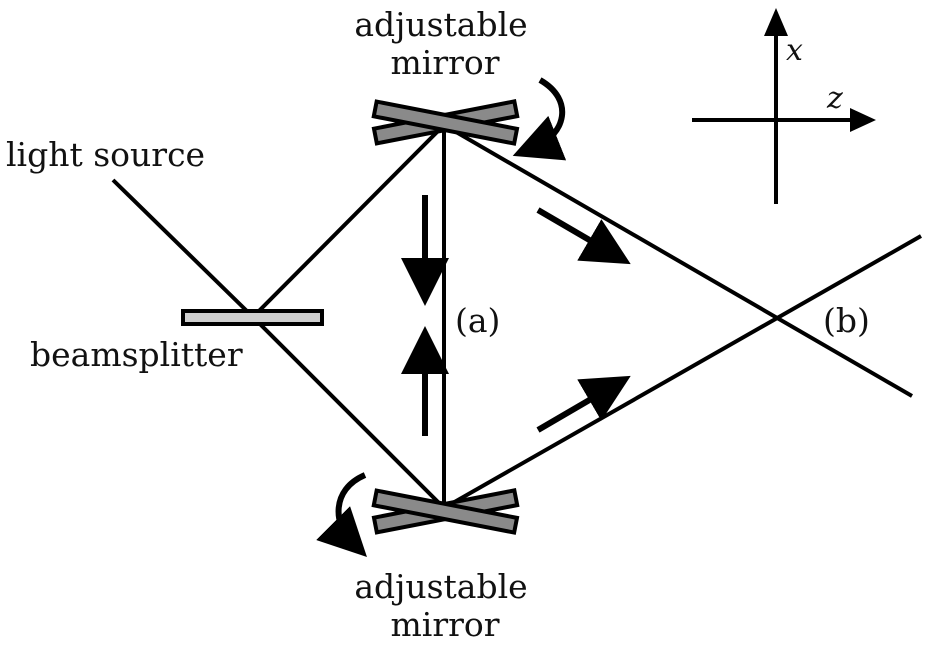  Describe the element at coordinates (348, 221) in the screenshot. I see `beam-splitter-to-top-mirror` at that location.